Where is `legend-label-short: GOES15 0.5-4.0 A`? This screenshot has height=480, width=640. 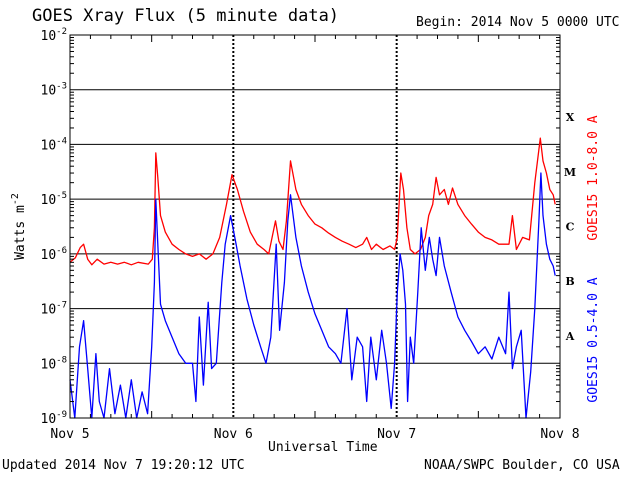 legend-label-short: GOES15 0.5-4.0 A is located at coordinates (593, 339).